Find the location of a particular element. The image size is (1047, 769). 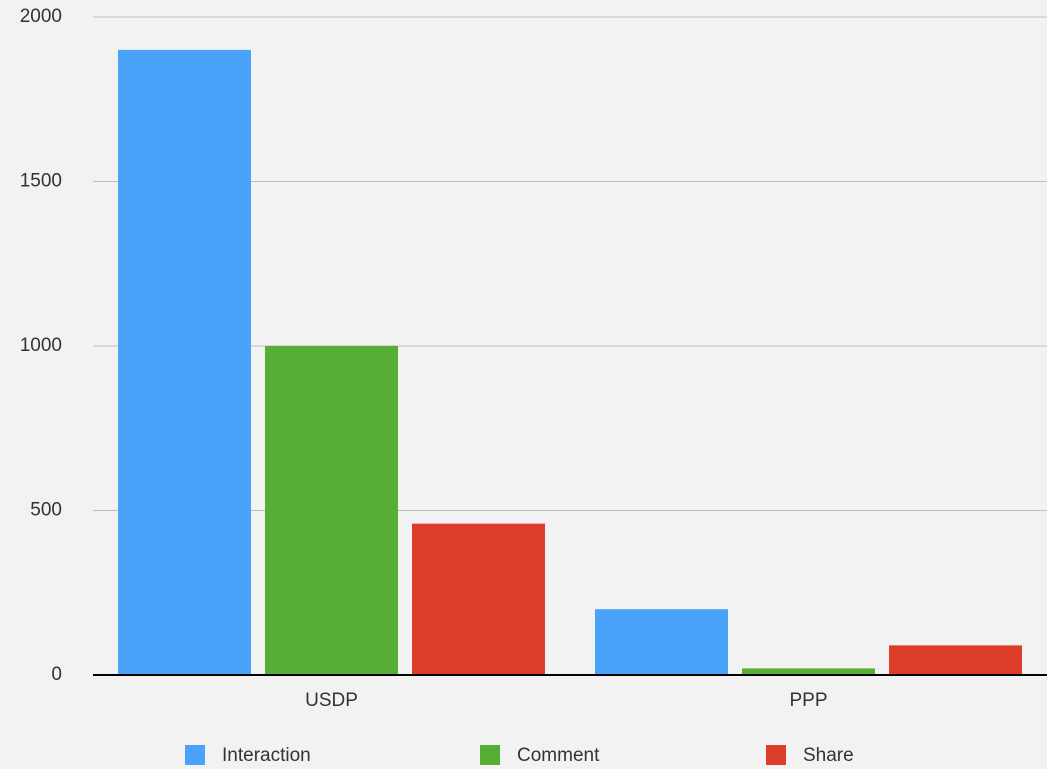

legend-label: Share is located at coordinates (828, 755).